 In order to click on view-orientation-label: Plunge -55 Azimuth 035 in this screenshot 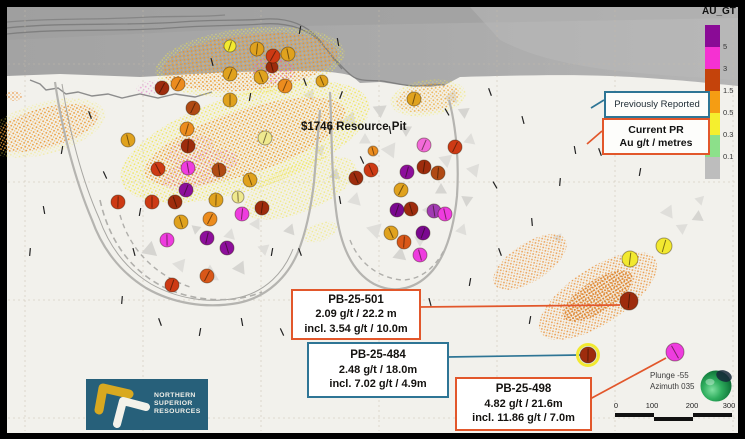, I will do `click(672, 381)`.